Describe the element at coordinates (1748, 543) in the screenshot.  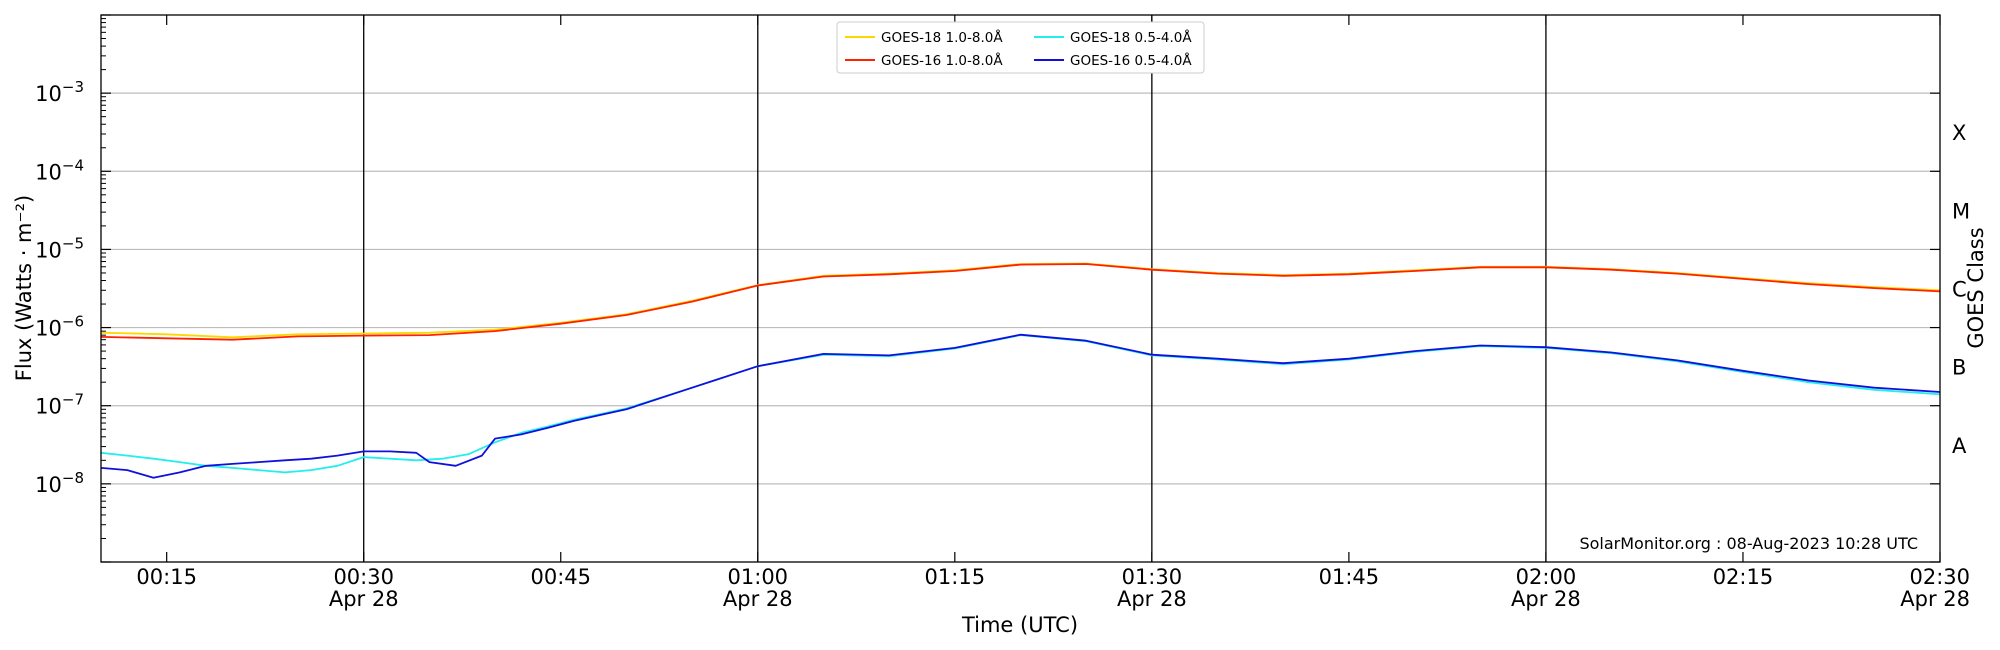
I see `credit-text: SolarMonitor.org : 08-Aug-2023 10:28 UTC` at that location.